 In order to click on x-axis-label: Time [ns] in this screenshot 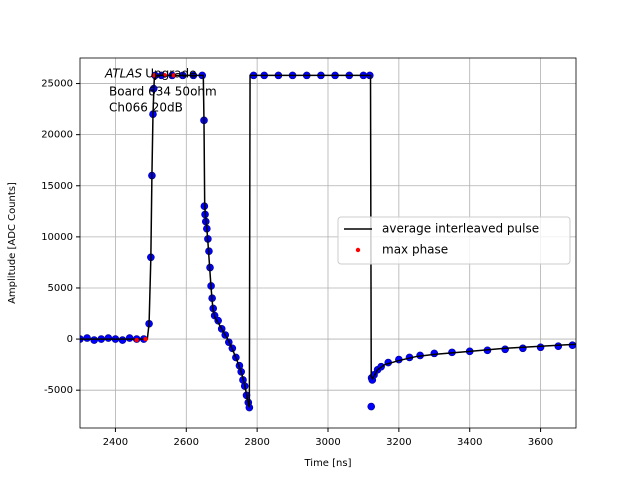, I will do `click(327, 463)`.